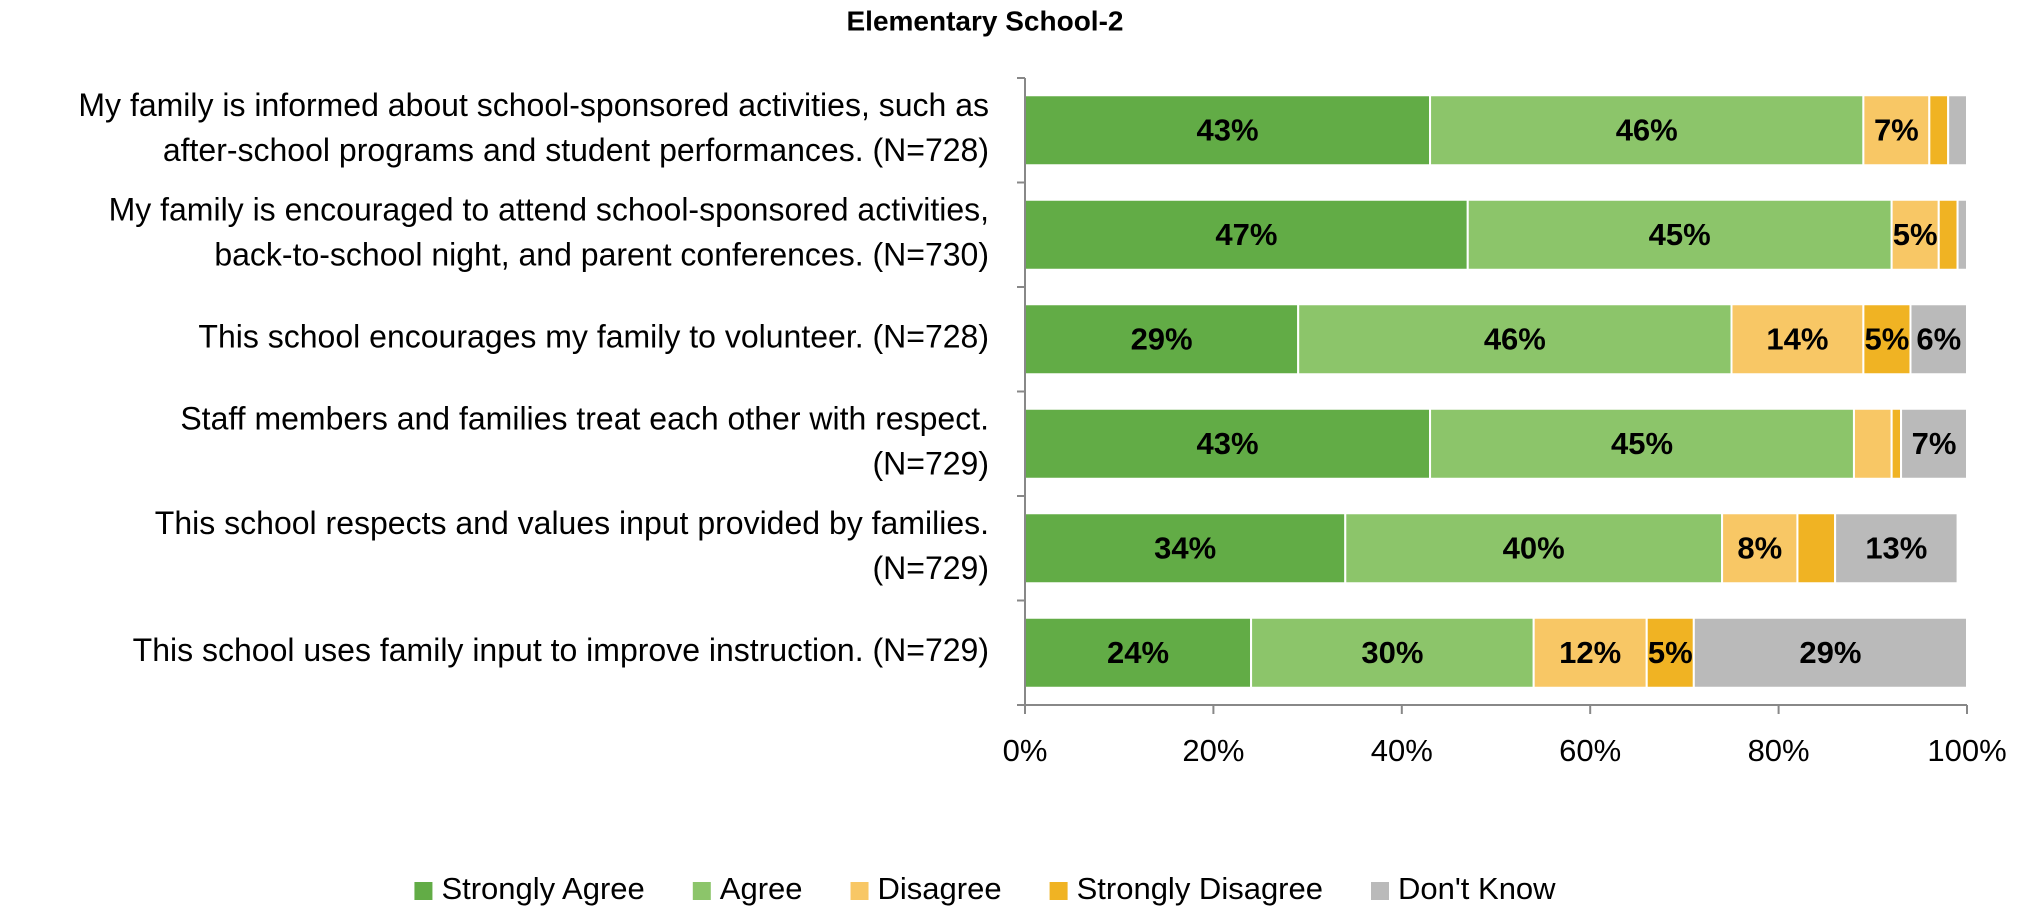  I want to click on data-label: 12%, so click(1590, 652).